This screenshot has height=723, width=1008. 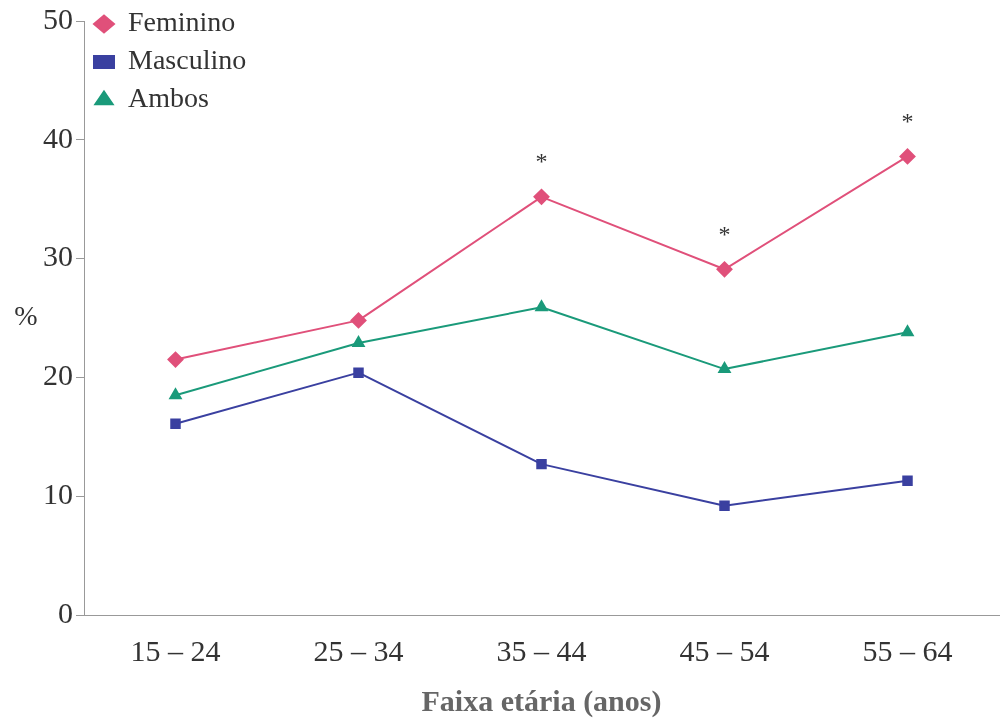 I want to click on x-tick-label: 55 – 64, so click(x=907, y=650).